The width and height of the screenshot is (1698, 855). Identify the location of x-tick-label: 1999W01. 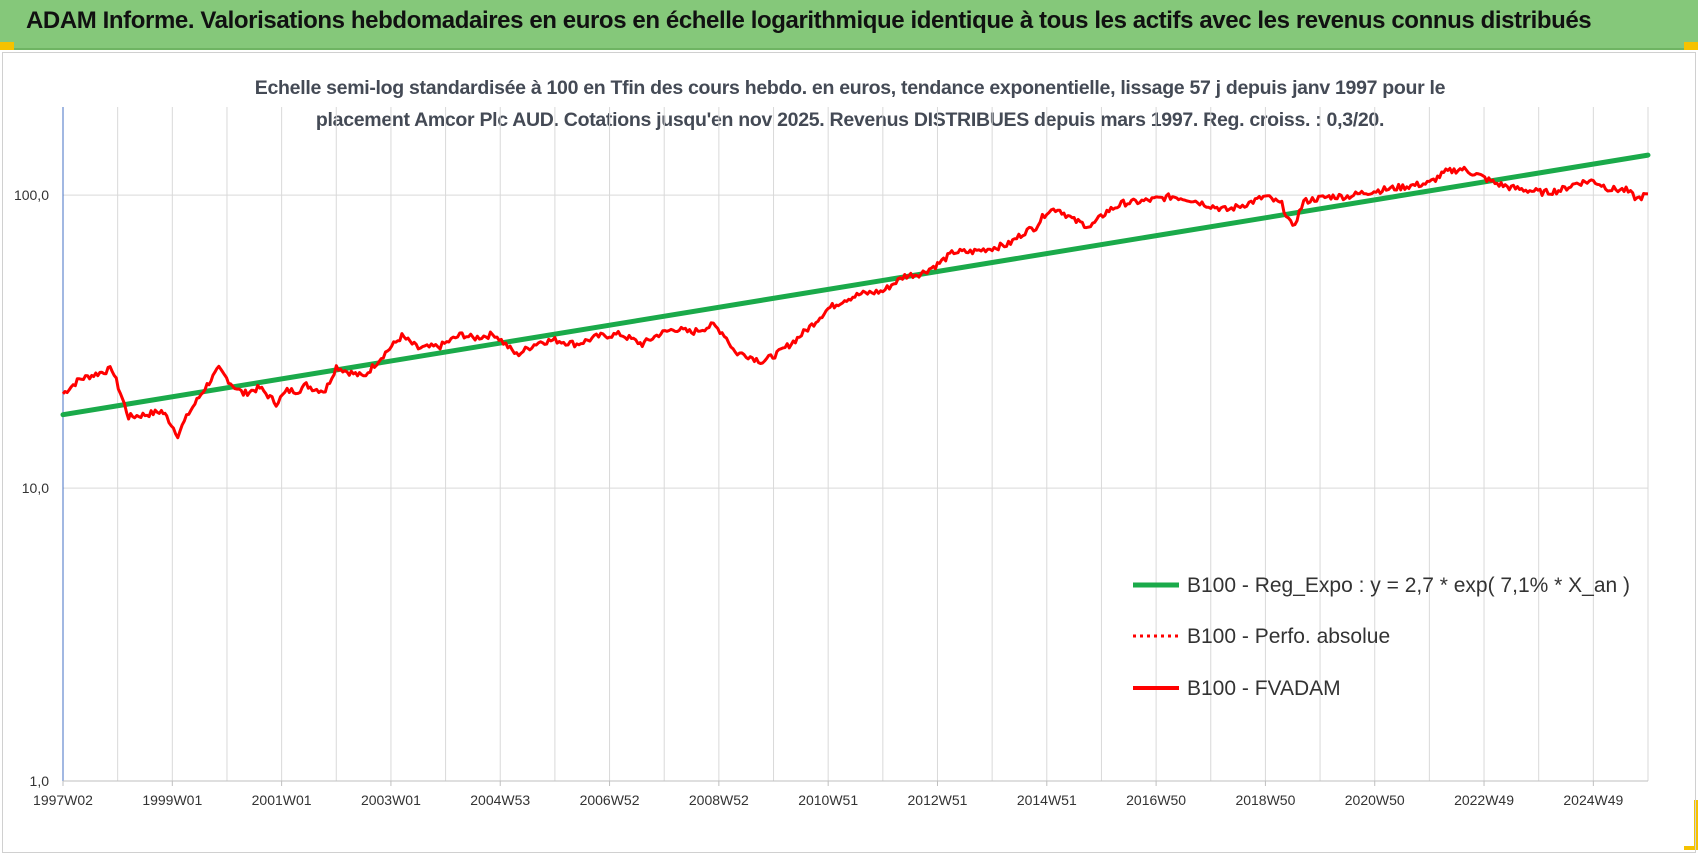
(172, 800).